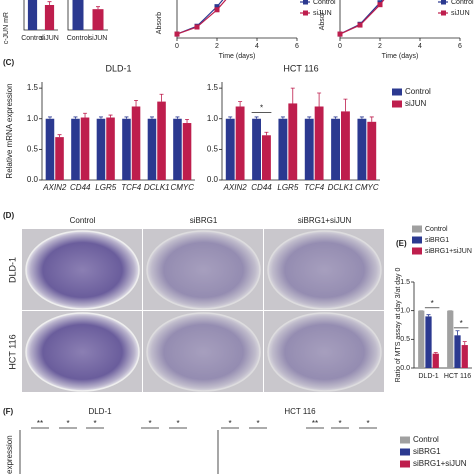 This screenshot has width=474, height=474. I want to click on row-label: HCT 116, so click(12, 351).